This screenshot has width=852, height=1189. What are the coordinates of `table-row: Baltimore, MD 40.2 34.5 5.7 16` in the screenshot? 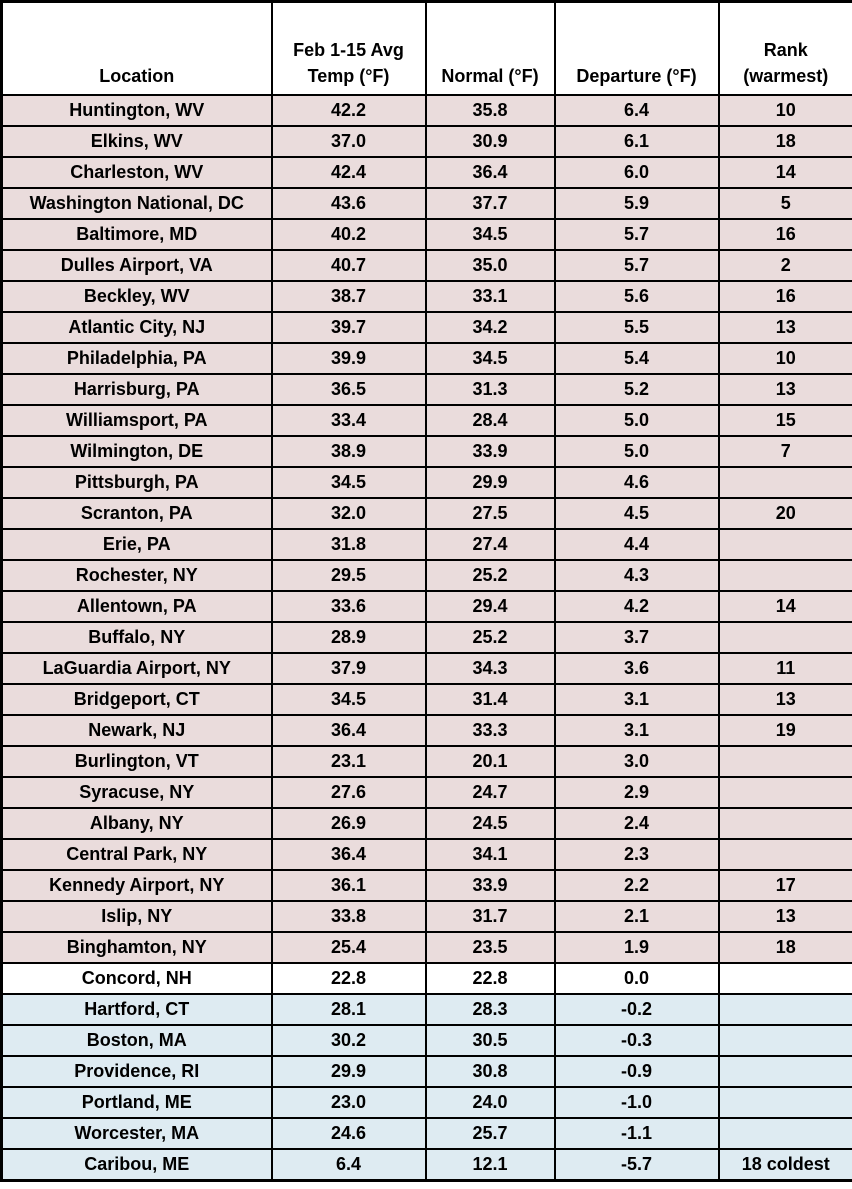 It's located at (426, 234).